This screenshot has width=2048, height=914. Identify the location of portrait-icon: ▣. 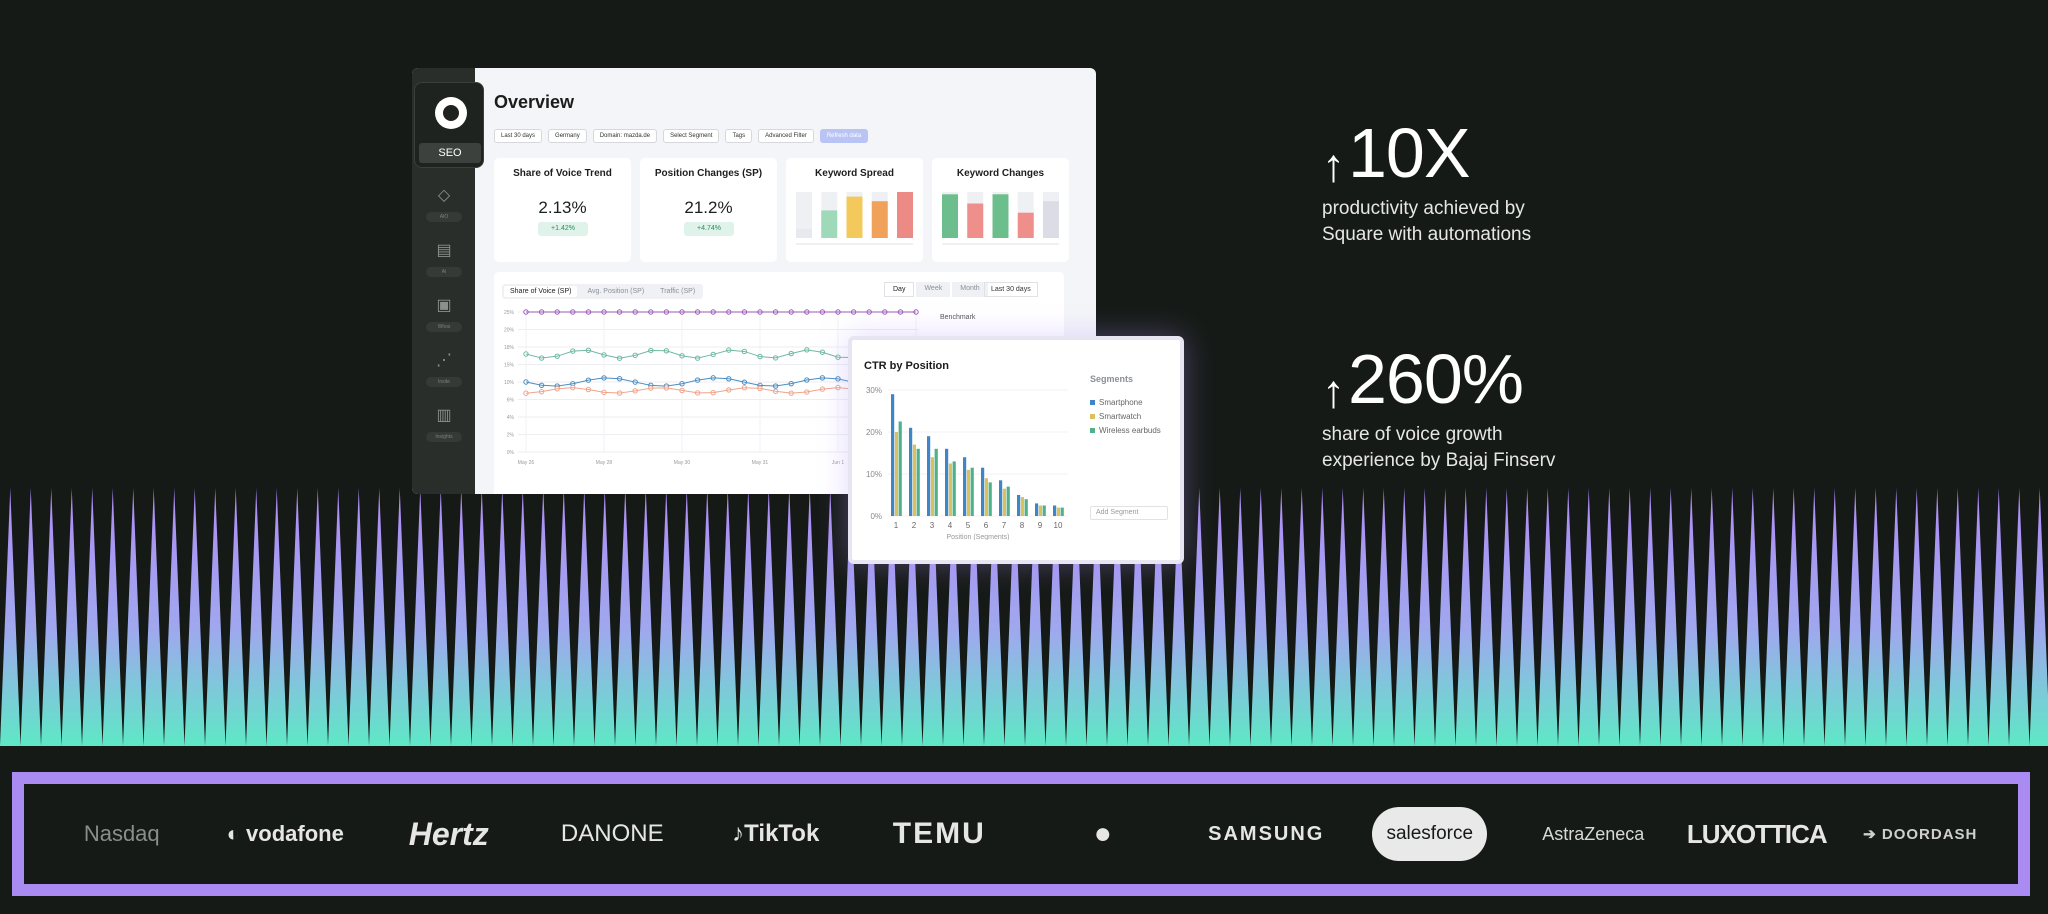
(444, 305).